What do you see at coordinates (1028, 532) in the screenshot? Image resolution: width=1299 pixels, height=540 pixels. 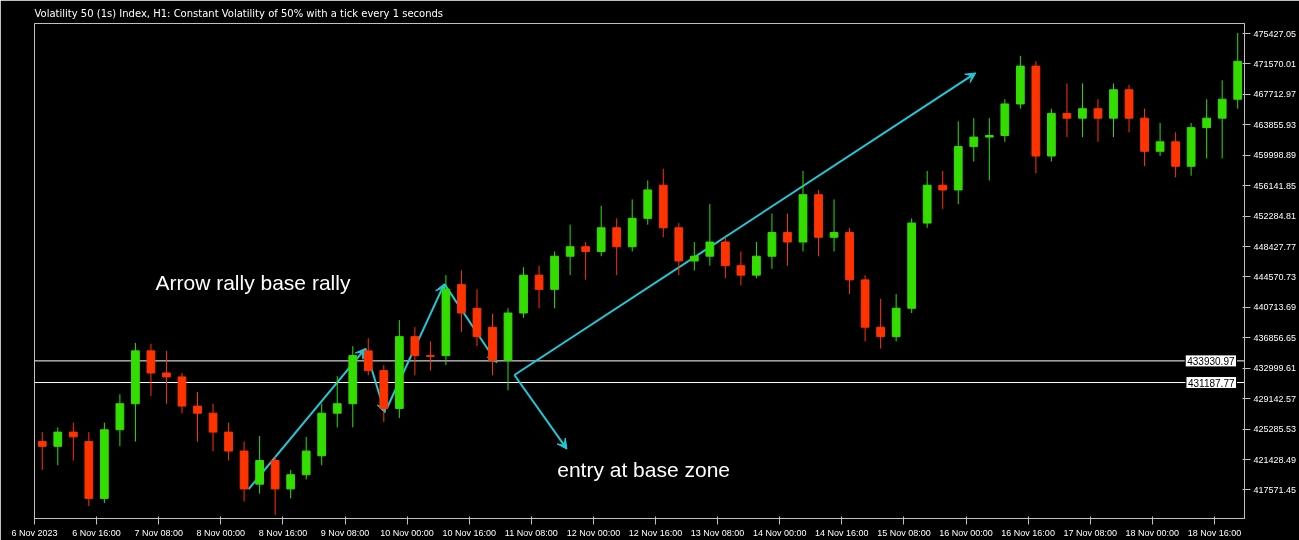 I see `x-tick-label: 16 Nov 16:00` at bounding box center [1028, 532].